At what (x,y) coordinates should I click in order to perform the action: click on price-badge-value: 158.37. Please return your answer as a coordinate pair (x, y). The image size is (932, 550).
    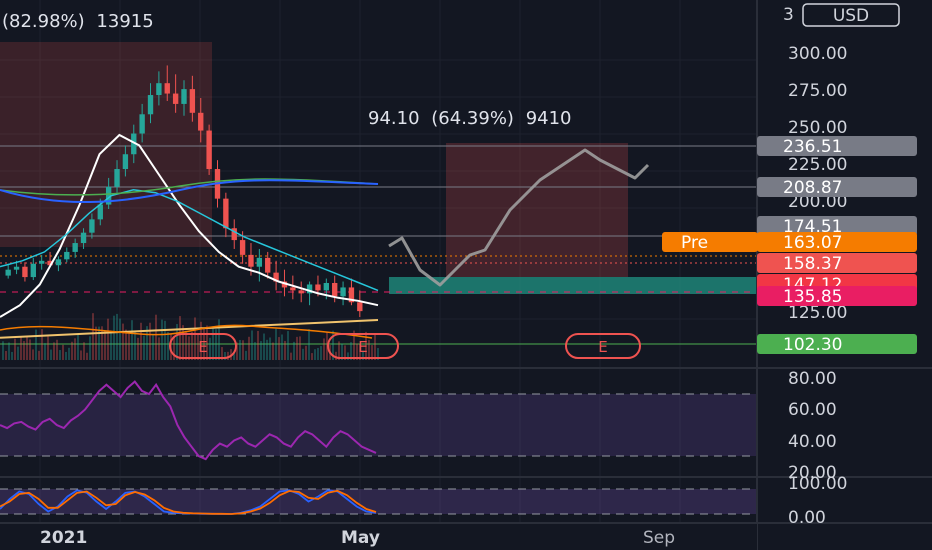
    Looking at the image, I should click on (812, 264).